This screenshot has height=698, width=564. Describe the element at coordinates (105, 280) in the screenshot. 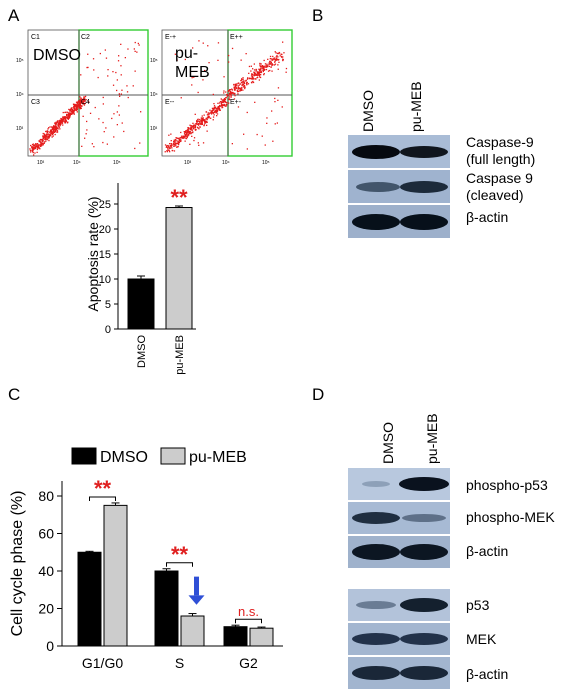

I see `y-tick-label: 10` at that location.